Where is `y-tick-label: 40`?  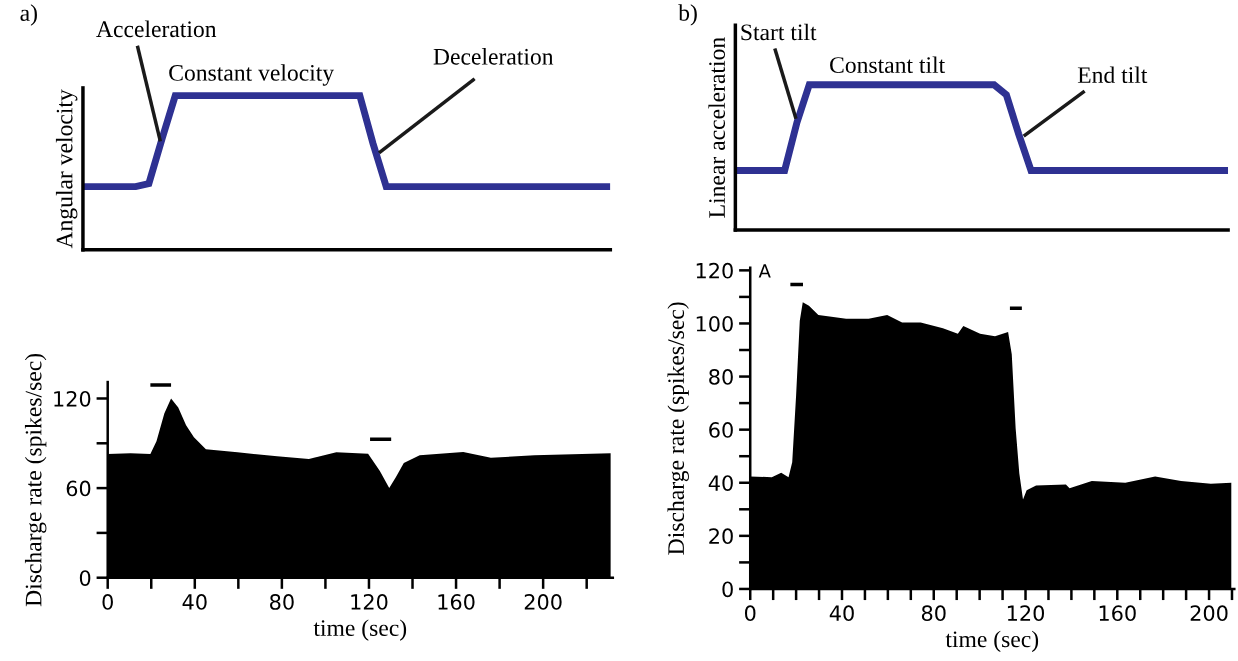
y-tick-label: 40 is located at coordinates (720, 483).